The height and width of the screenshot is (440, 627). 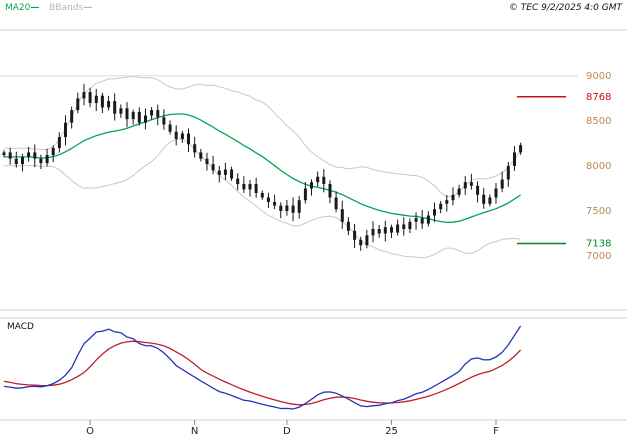 What do you see at coordinates (194, 431) in the screenshot?
I see `x-axis-label: N` at bounding box center [194, 431].